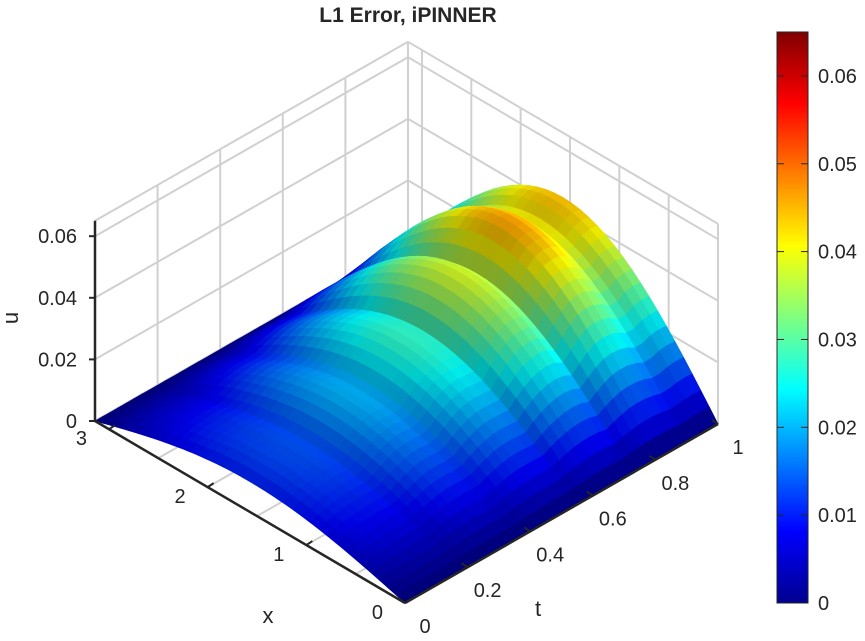 This screenshot has height=641, width=865. I want to click on t-tick-label: 0.4, so click(550, 555).